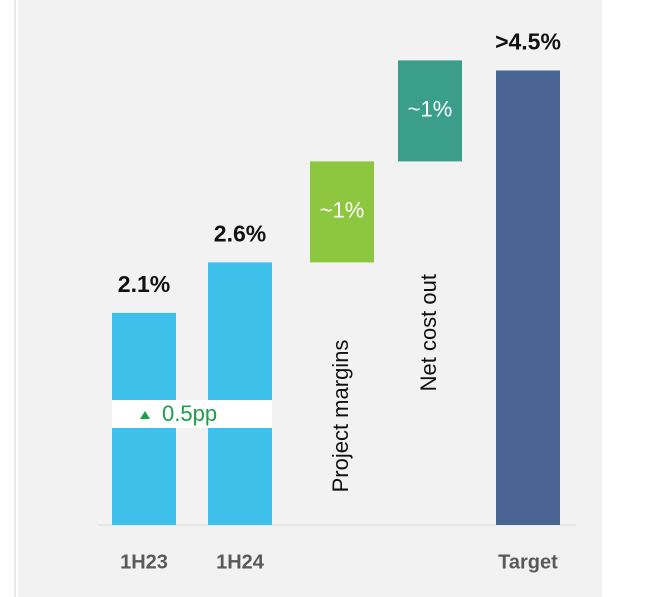 Image resolution: width=654 pixels, height=597 pixels. Describe the element at coordinates (145, 415) in the screenshot. I see `up-arrow` at that location.